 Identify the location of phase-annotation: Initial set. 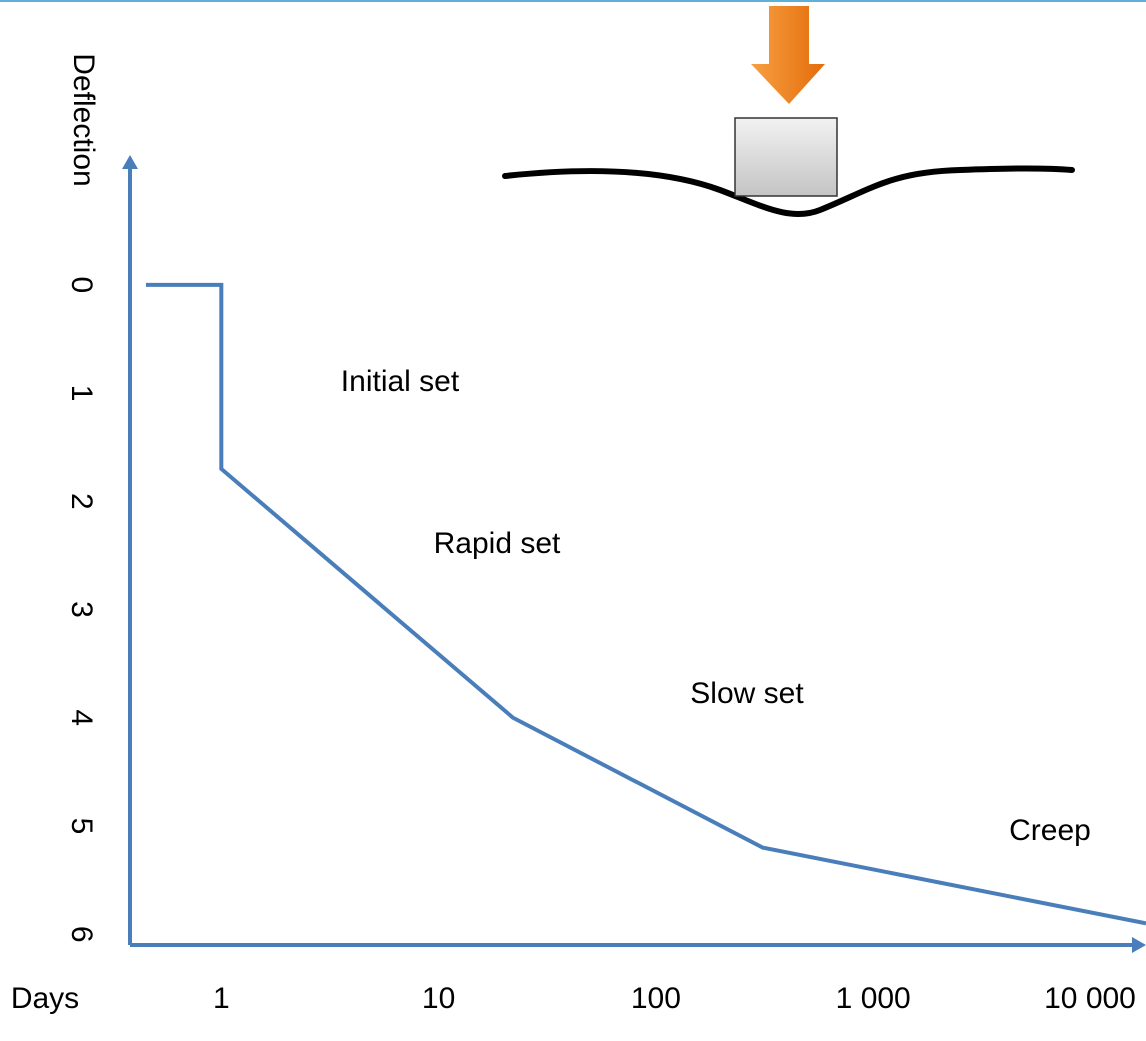
(400, 381).